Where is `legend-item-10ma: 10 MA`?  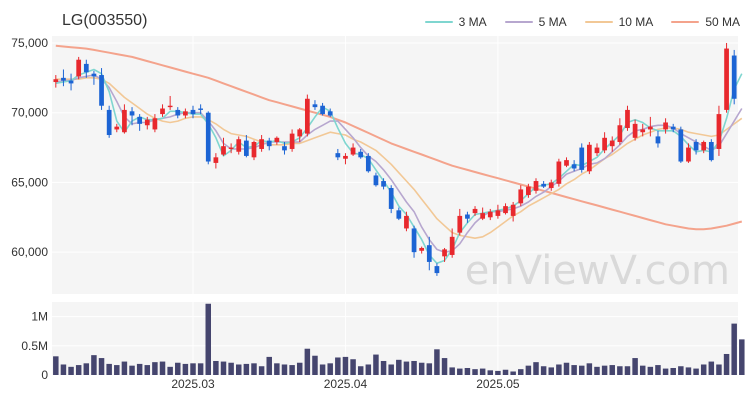 legend-item-10ma: 10 MA is located at coordinates (618, 22).